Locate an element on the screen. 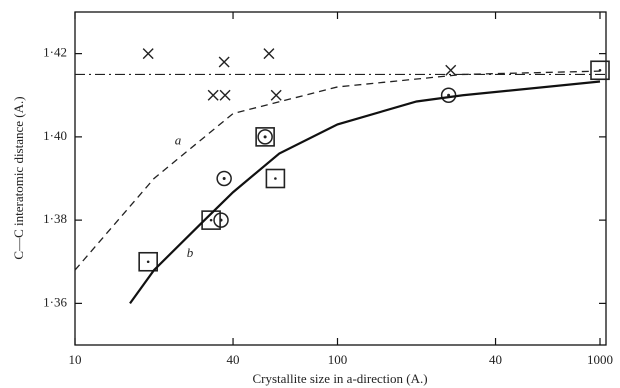  x-tick-label: 1000 is located at coordinates (600, 359).